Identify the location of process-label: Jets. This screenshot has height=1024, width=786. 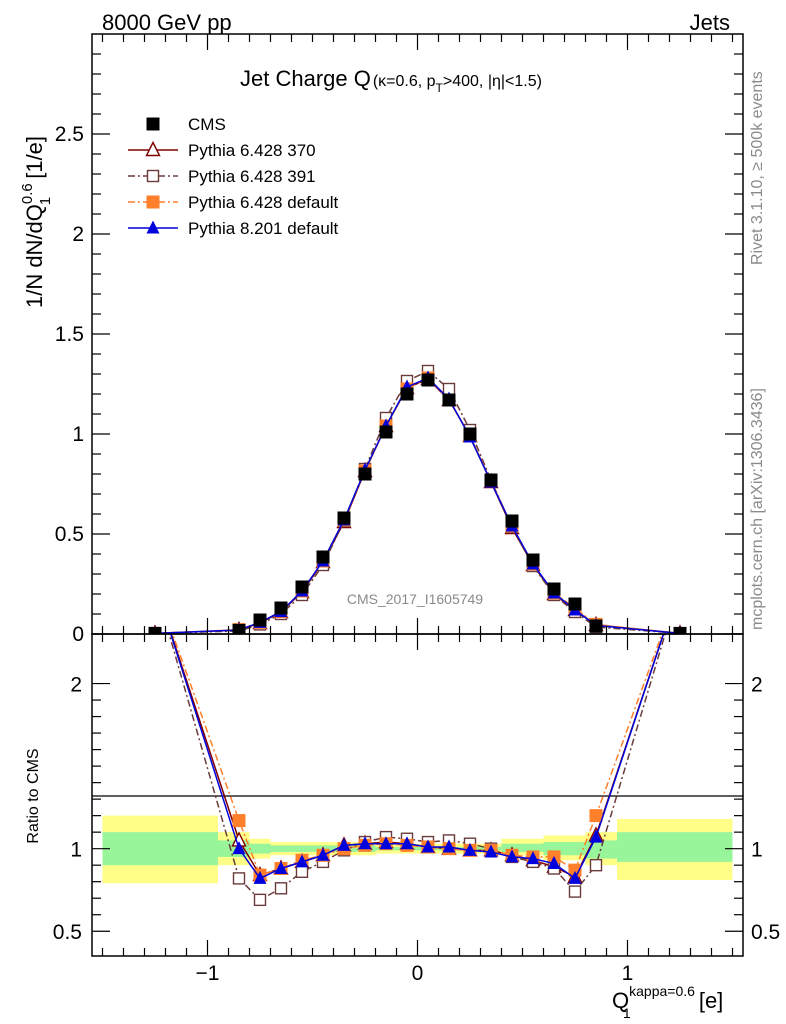
(710, 22).